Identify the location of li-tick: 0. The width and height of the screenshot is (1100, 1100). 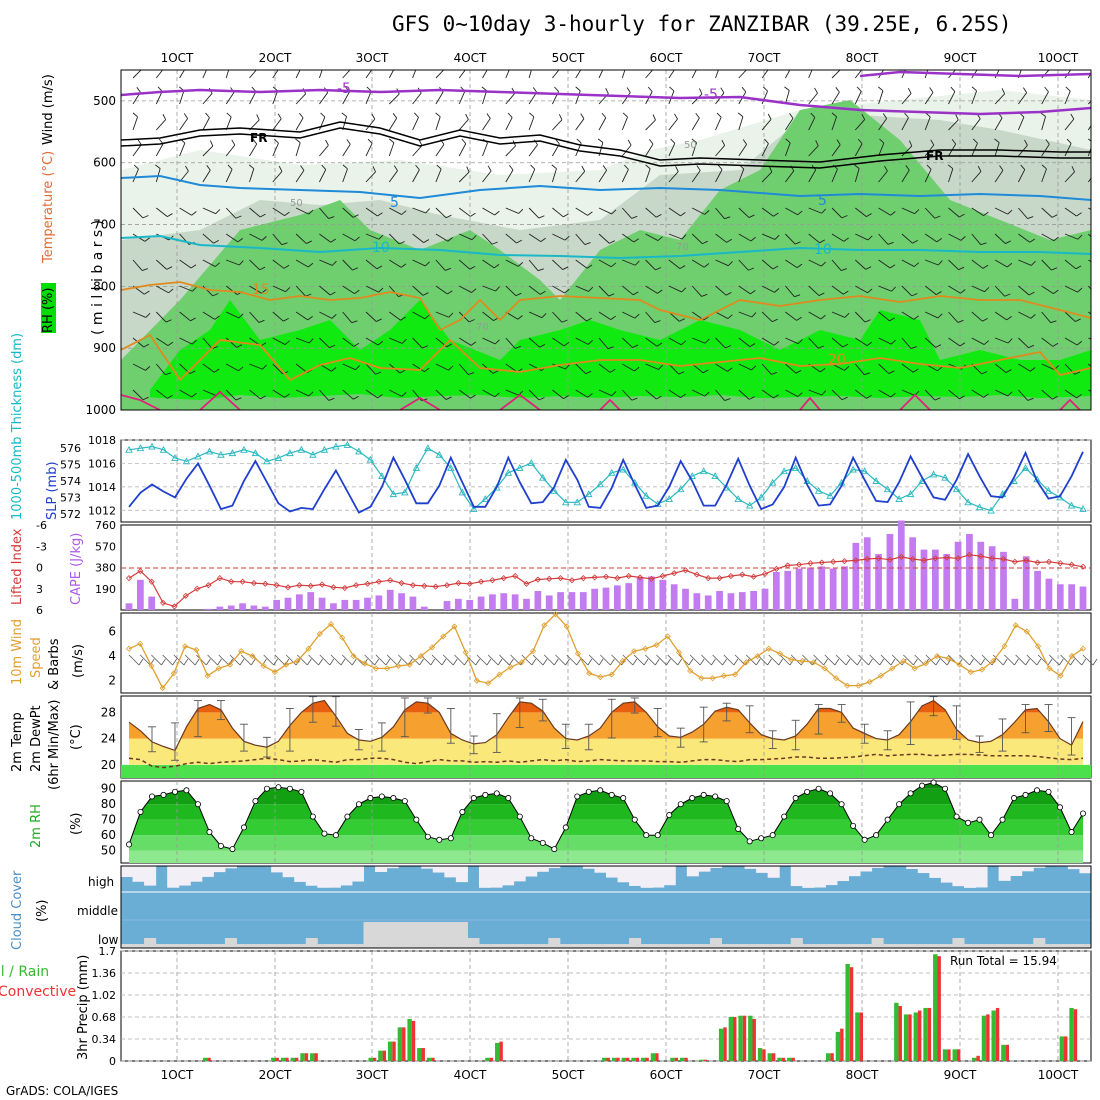
(39, 568).